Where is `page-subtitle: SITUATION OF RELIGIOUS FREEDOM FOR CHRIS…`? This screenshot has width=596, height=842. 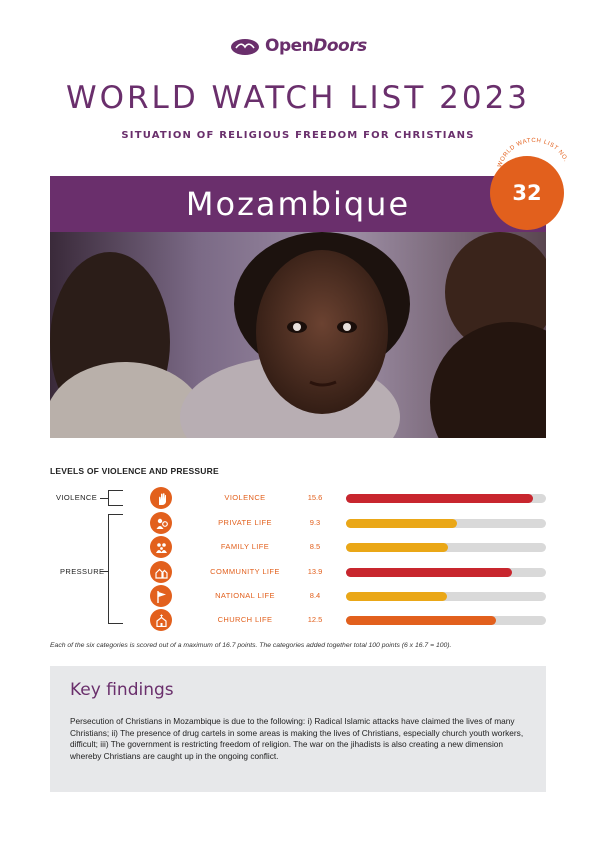
page-subtitle: SITUATION OF RELIGIOUS FREEDOM FOR CHRIS… is located at coordinates (298, 135).